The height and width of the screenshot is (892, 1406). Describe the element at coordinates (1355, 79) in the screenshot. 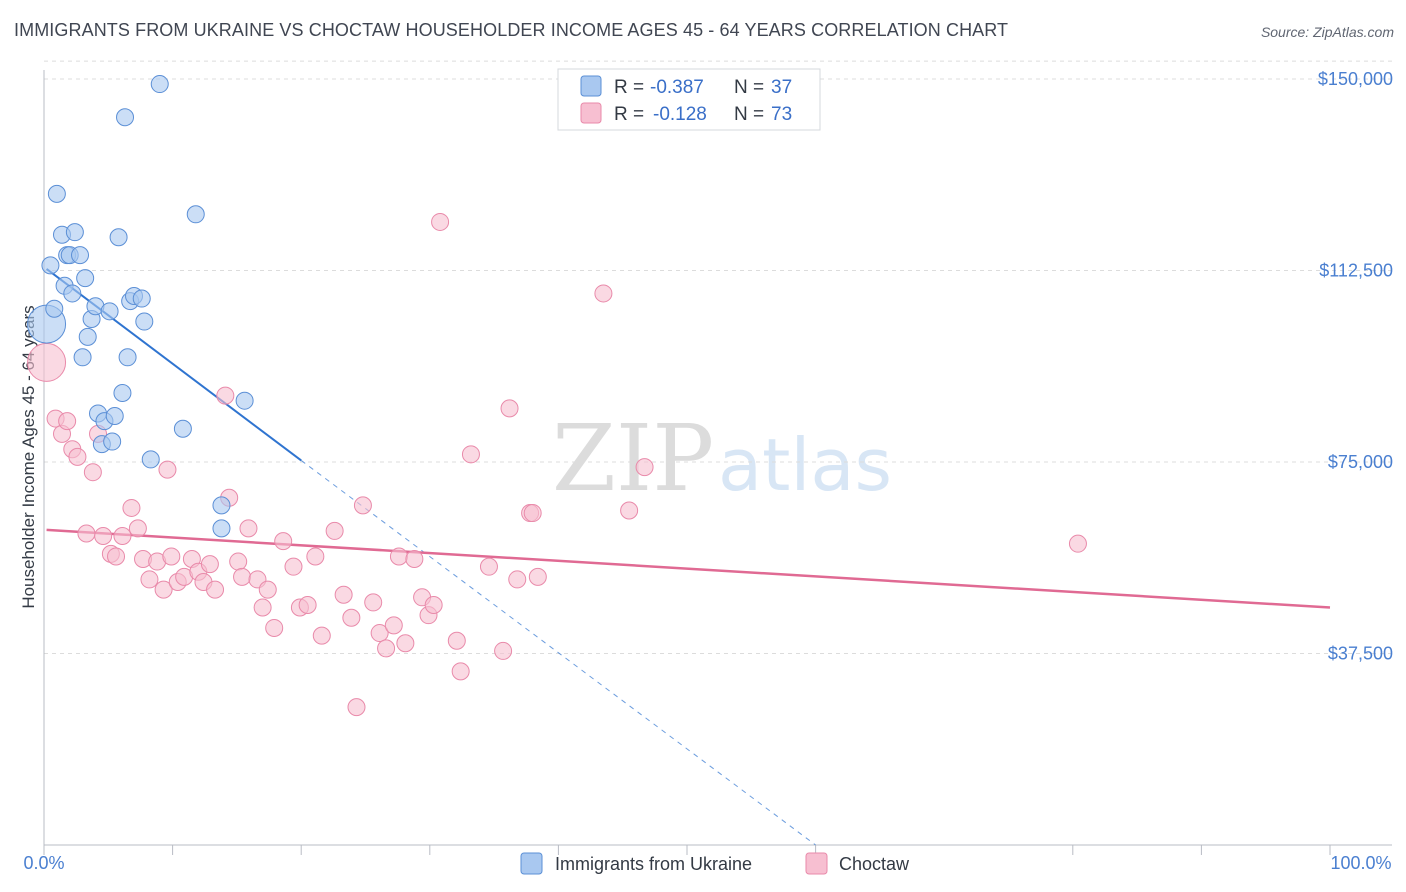

I see `y-tick-label-3: $150,000` at that location.